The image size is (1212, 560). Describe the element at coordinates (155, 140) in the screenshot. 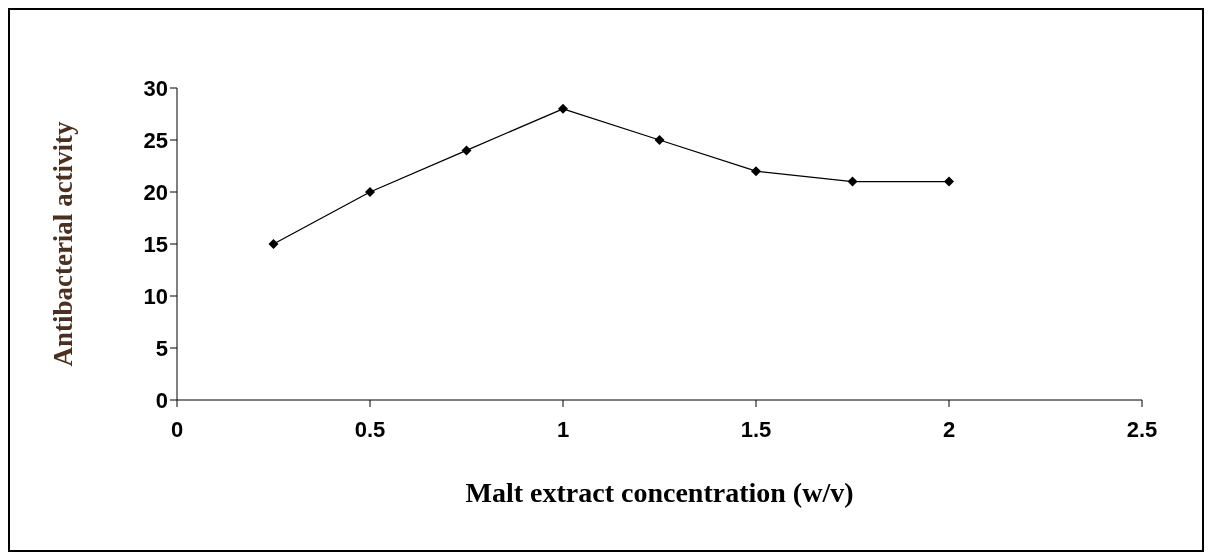

I see `y-tick-label: 25` at that location.